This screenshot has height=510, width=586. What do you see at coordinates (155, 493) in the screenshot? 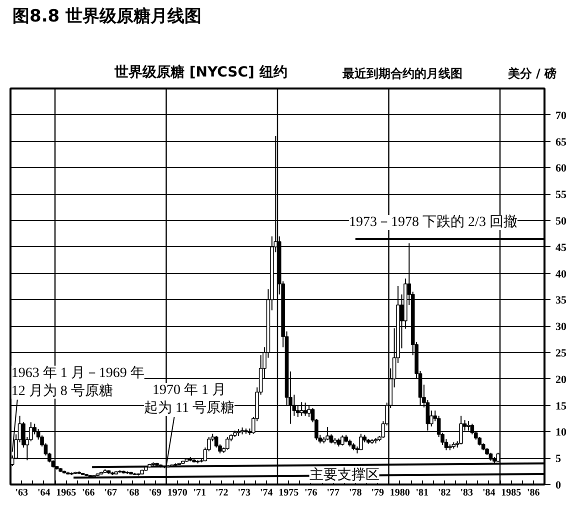
I see `x-tick-label: '69` at bounding box center [155, 493].